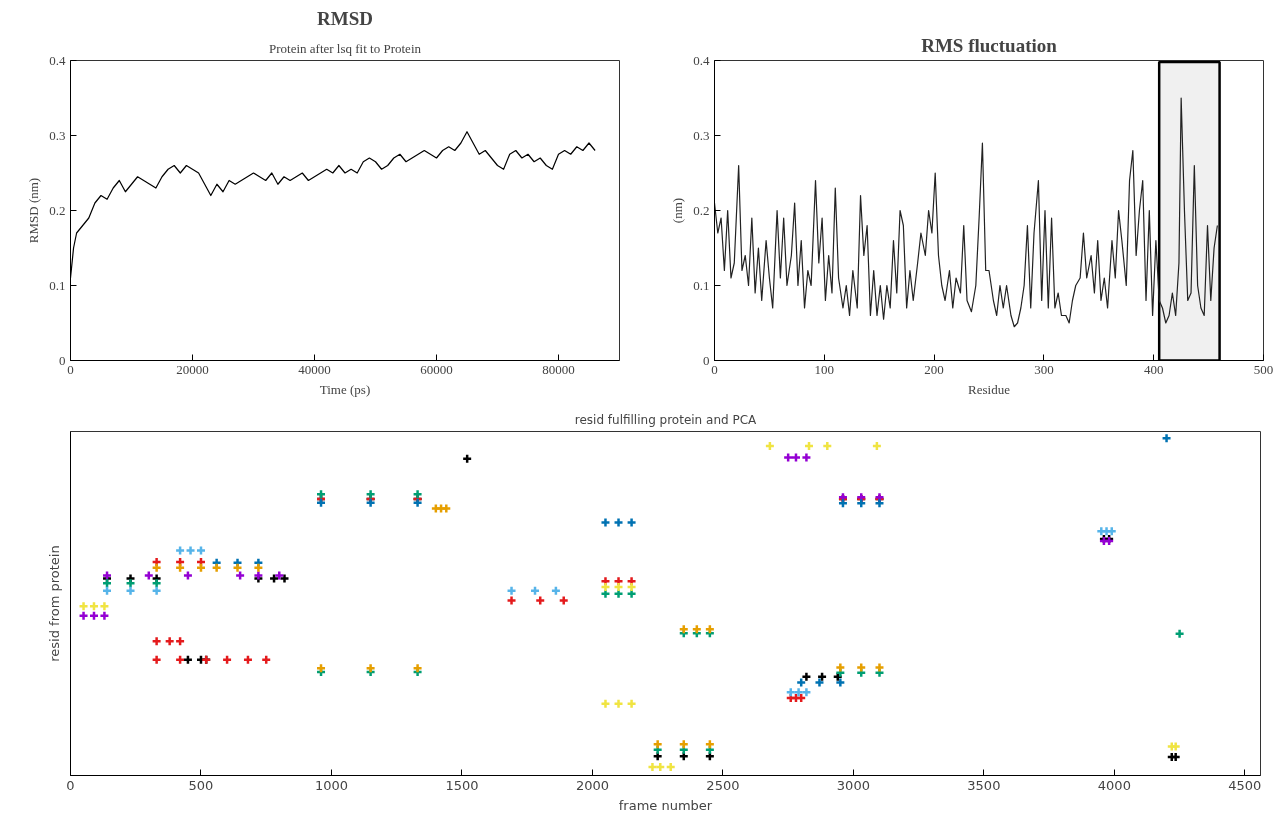 The width and height of the screenshot is (1288, 825). Describe the element at coordinates (666, 419) in the screenshot. I see `chart-title: resid fulfilling protein and PCA` at that location.